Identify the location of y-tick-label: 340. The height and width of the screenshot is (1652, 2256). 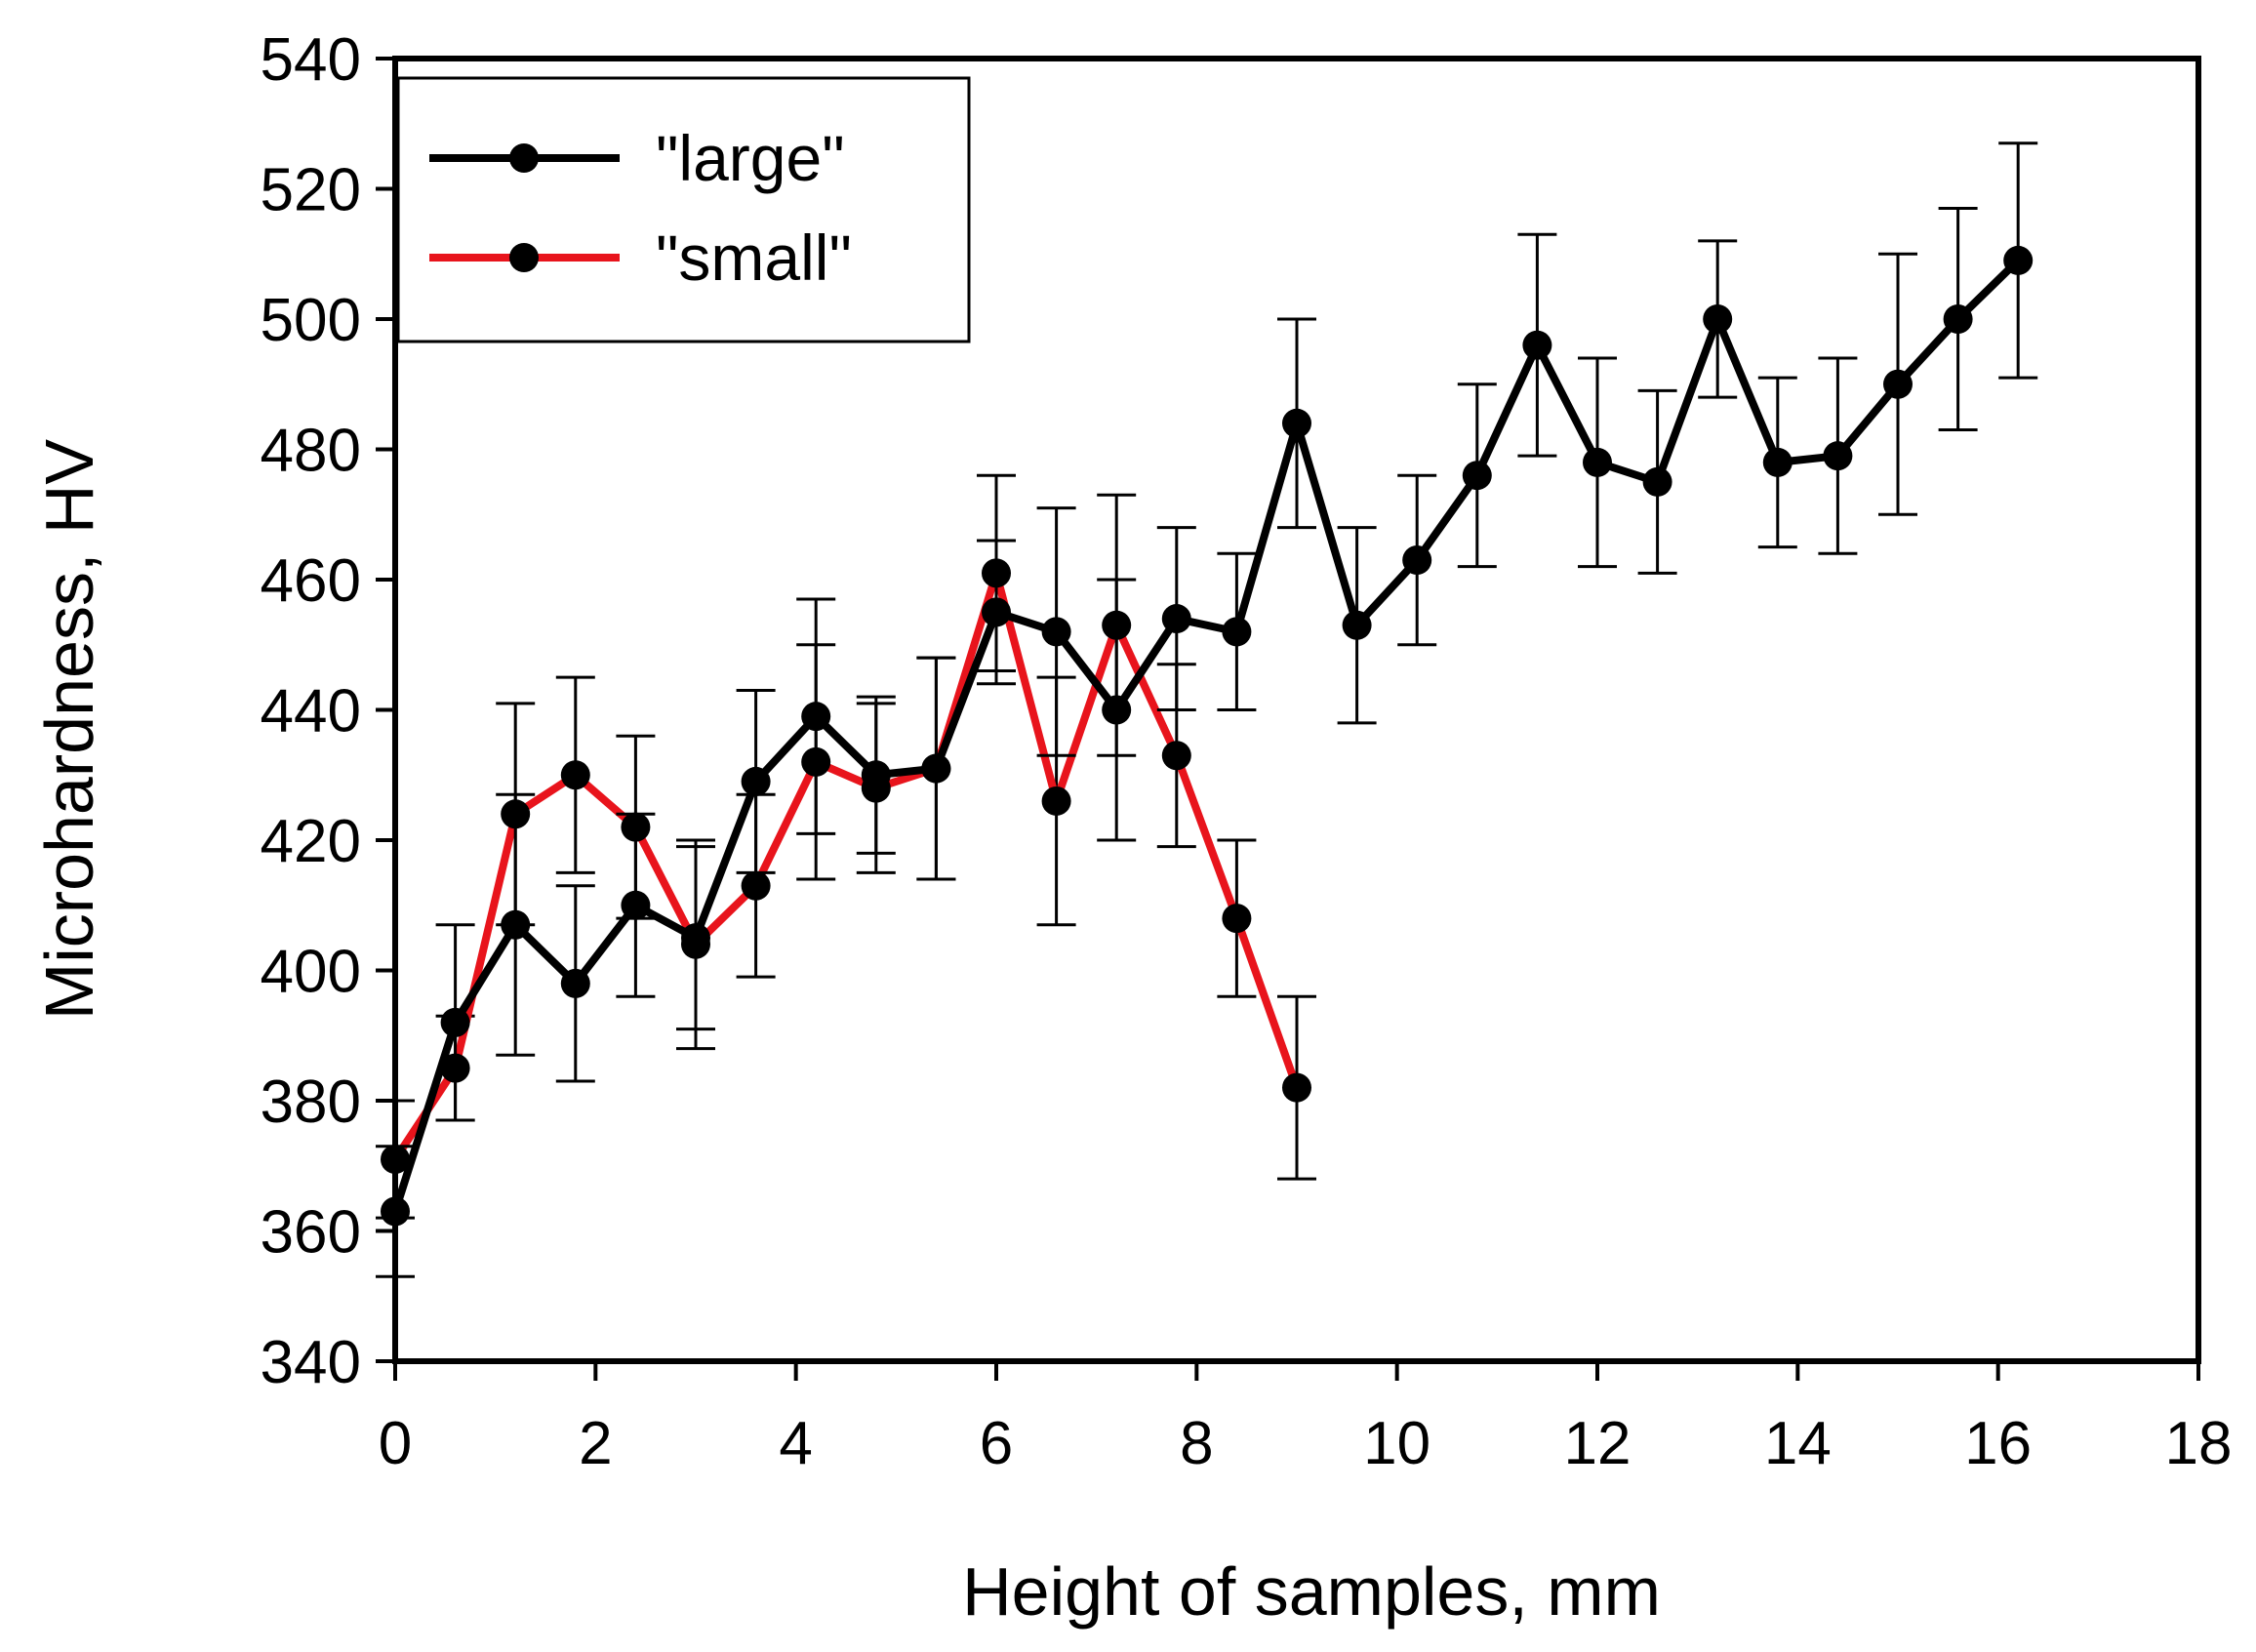
(311, 1363).